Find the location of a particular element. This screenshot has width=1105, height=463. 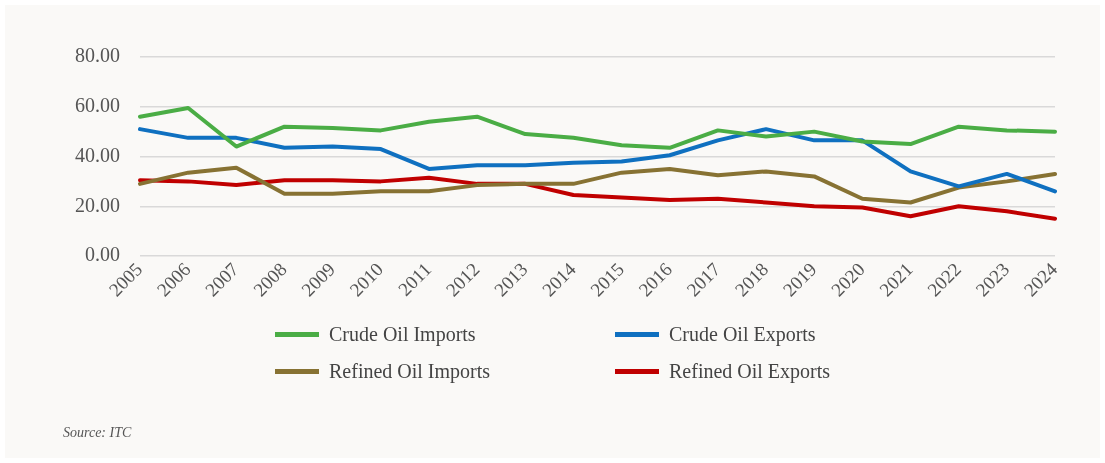

legend-label: Refined Oil Imports is located at coordinates (410, 371).